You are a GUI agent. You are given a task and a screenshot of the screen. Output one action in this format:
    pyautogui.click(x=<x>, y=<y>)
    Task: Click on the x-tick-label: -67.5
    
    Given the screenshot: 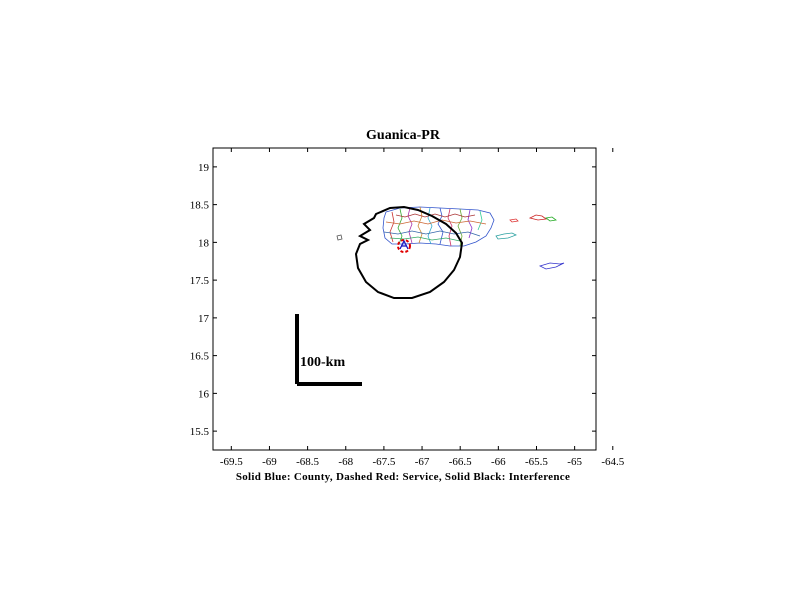 What is the action you would take?
    pyautogui.click(x=383, y=462)
    